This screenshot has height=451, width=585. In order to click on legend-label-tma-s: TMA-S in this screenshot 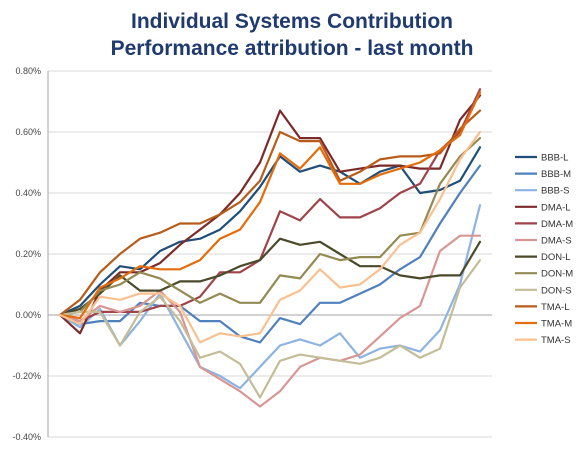, I will do `click(556, 340)`.